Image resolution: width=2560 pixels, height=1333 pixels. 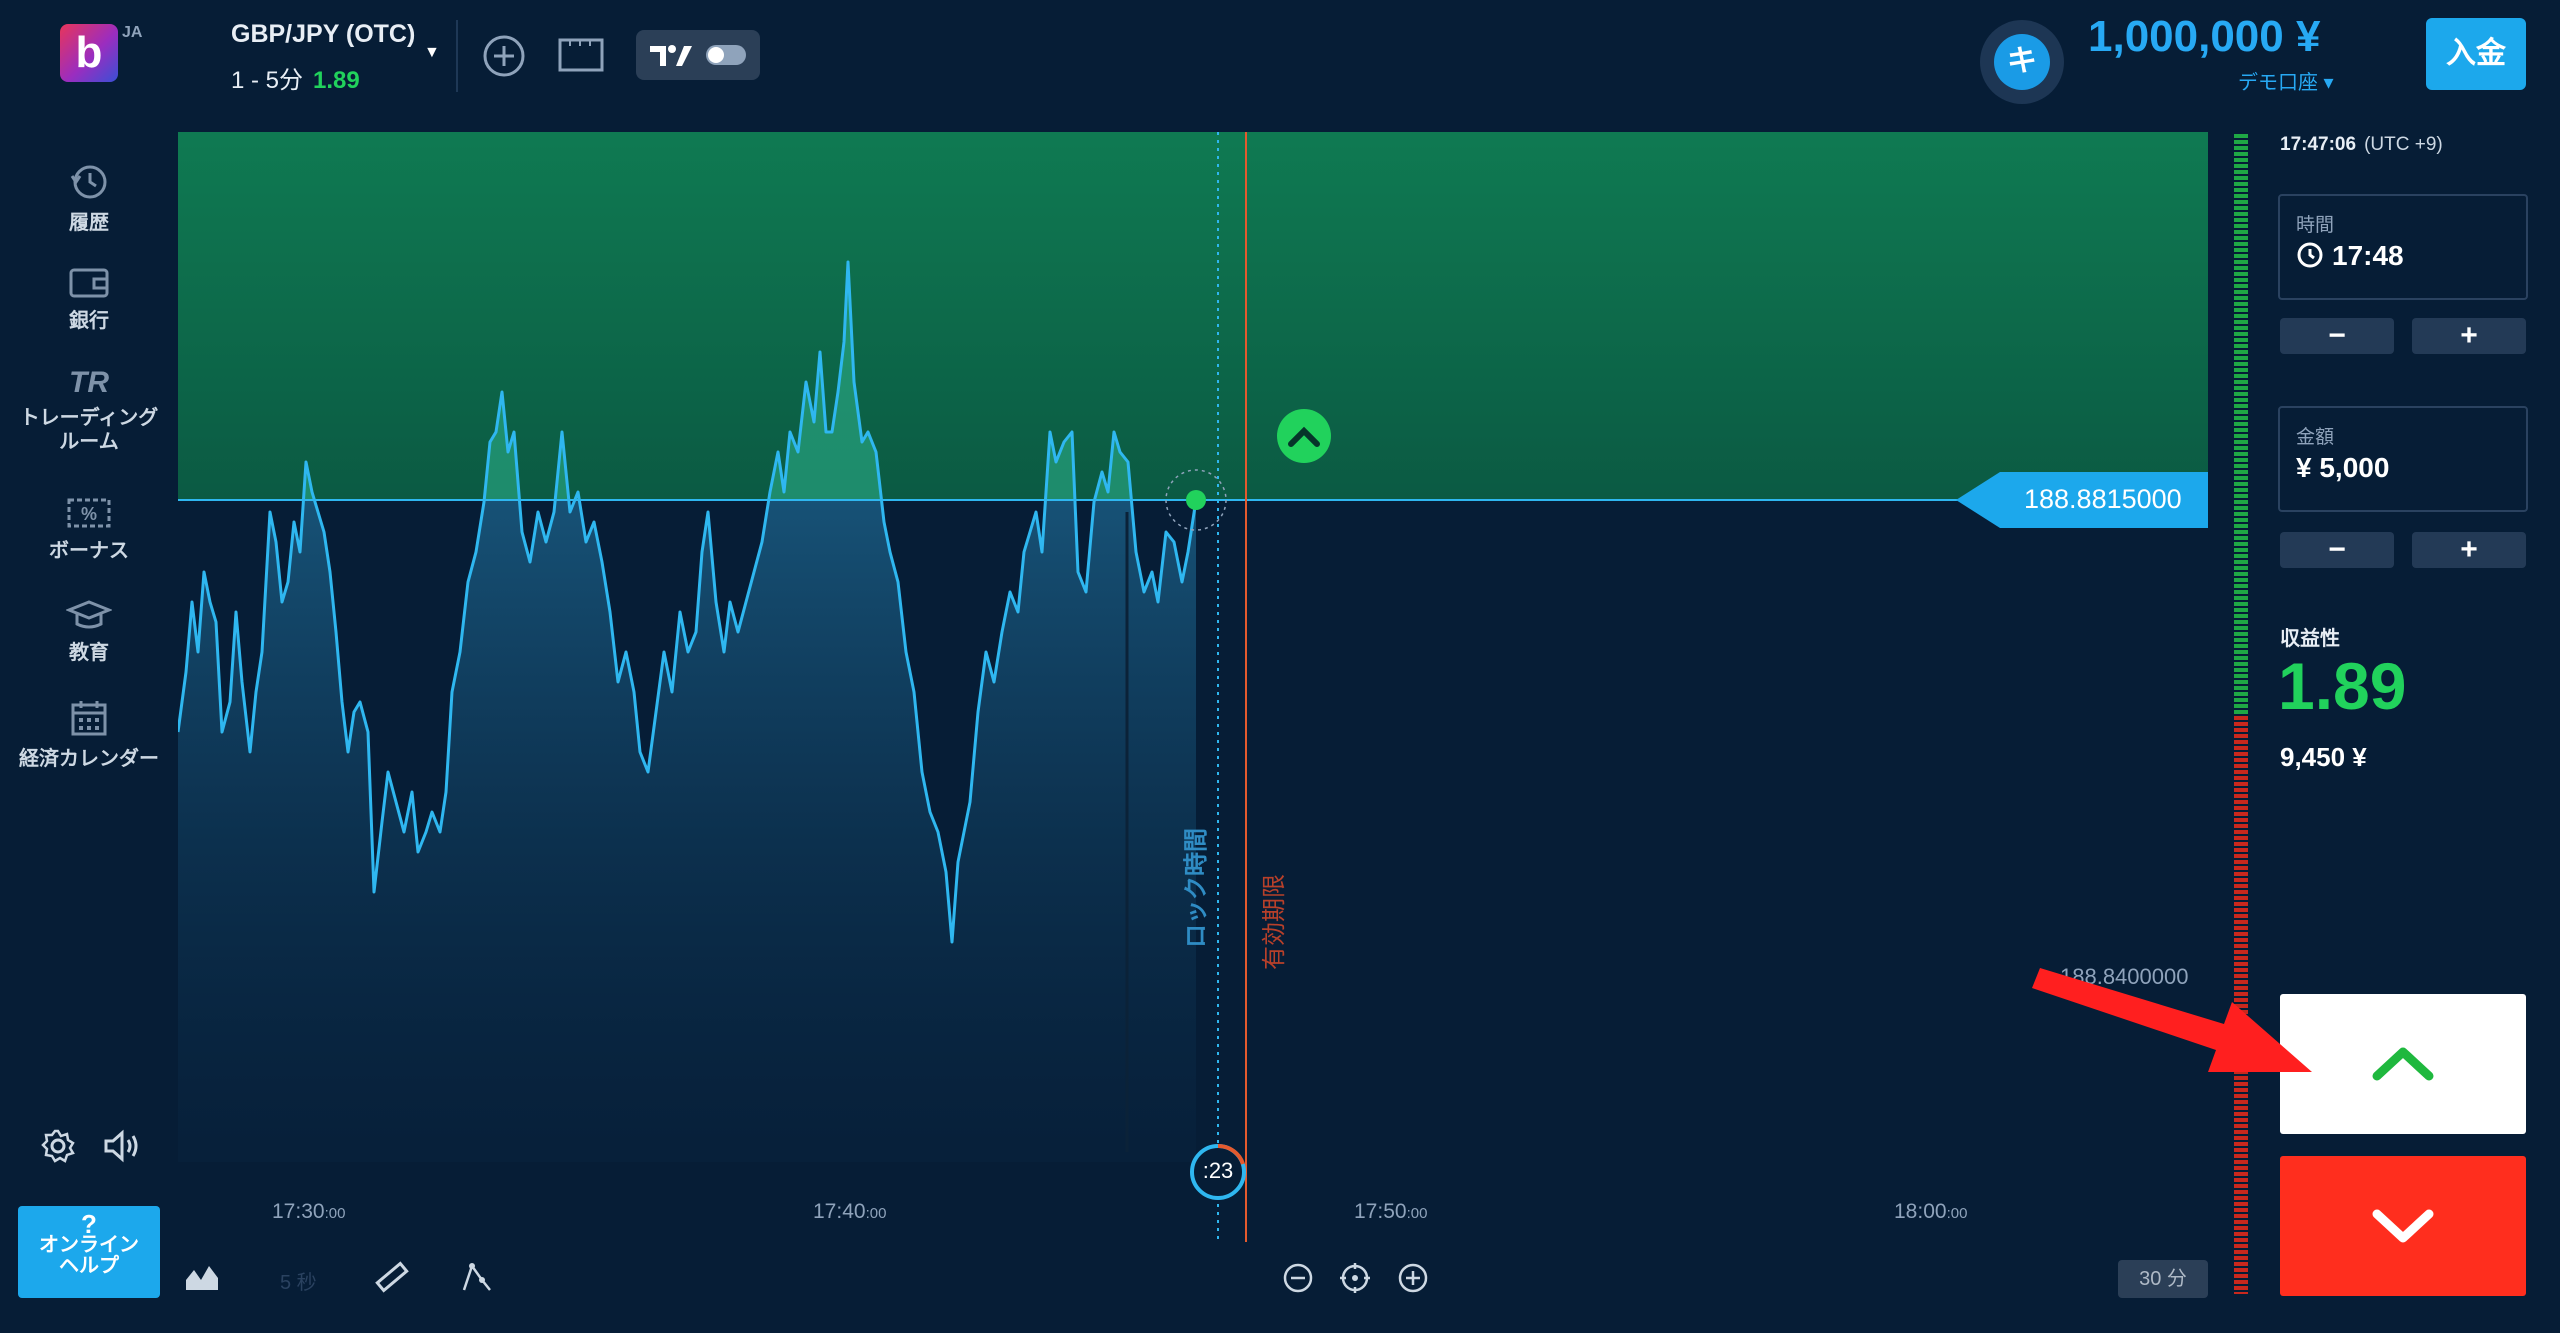 What do you see at coordinates (1391, 1211) in the screenshot?
I see `time-axis-label: 17:50:00` at bounding box center [1391, 1211].